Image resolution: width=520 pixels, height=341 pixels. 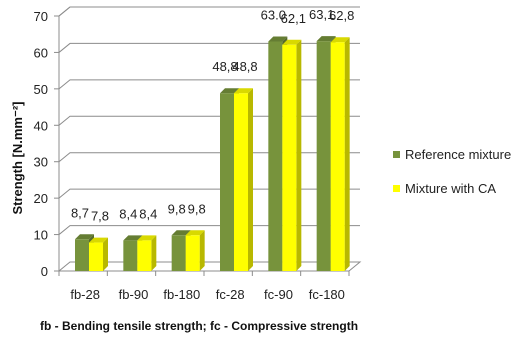 I want to click on data-label: 63.0, so click(x=273, y=15).